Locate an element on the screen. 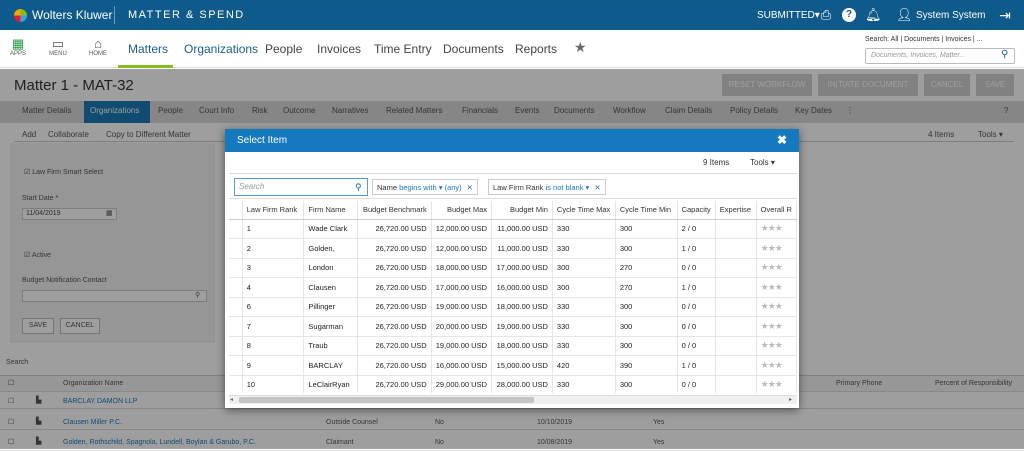  nav-documents: Documents is located at coordinates (473, 49).